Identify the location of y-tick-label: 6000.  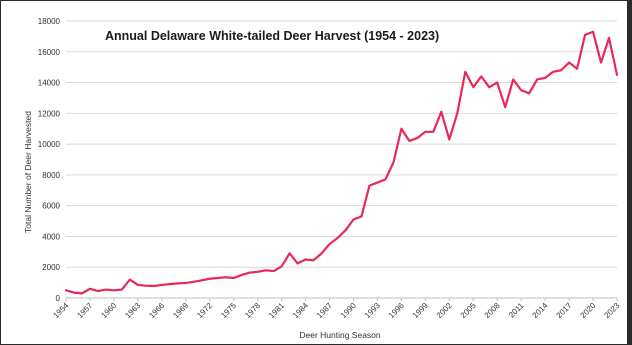
(51, 206).